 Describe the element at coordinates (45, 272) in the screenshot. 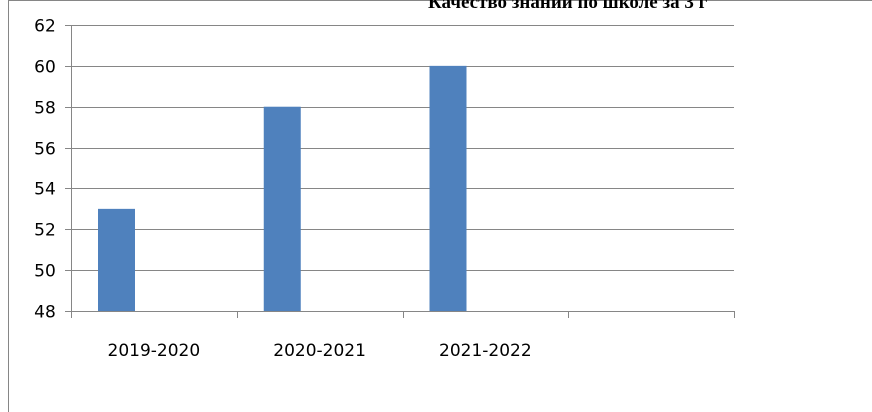

I see `y-tick-label: 50` at that location.